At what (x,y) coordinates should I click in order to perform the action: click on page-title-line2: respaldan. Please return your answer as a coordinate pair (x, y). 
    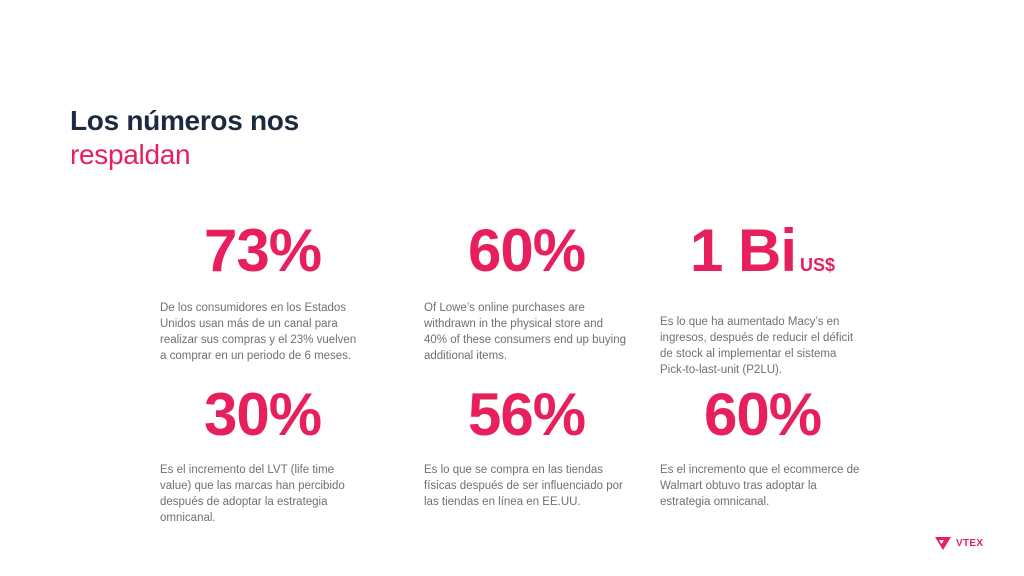
    Looking at the image, I should click on (130, 154).